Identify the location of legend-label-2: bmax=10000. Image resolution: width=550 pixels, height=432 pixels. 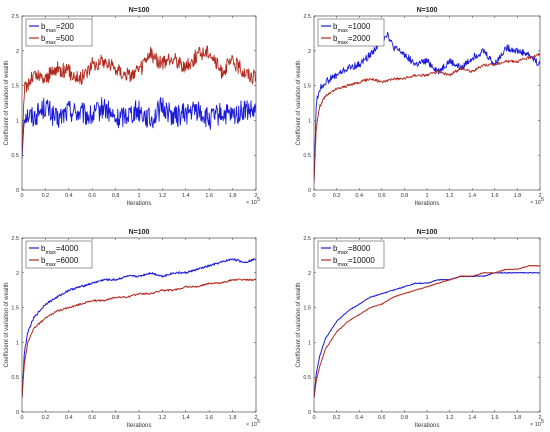
(354, 262).